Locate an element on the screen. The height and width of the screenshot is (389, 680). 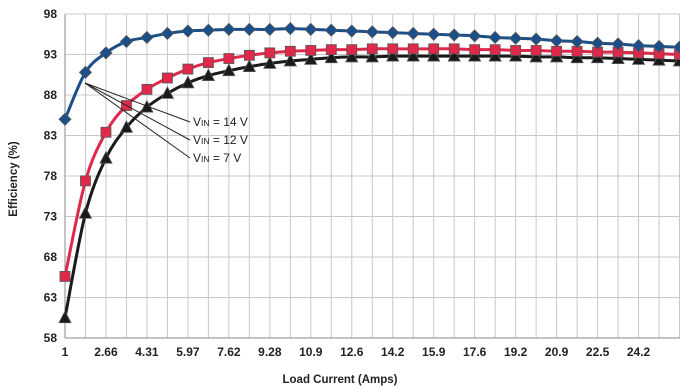
x-tick-label: 1 is located at coordinates (65, 352).